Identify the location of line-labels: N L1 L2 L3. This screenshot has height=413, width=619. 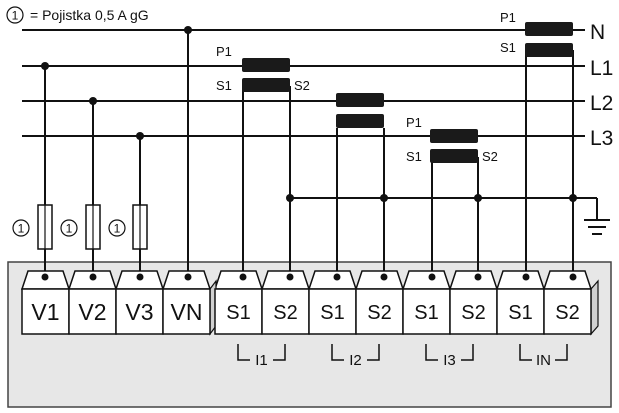
(601, 85).